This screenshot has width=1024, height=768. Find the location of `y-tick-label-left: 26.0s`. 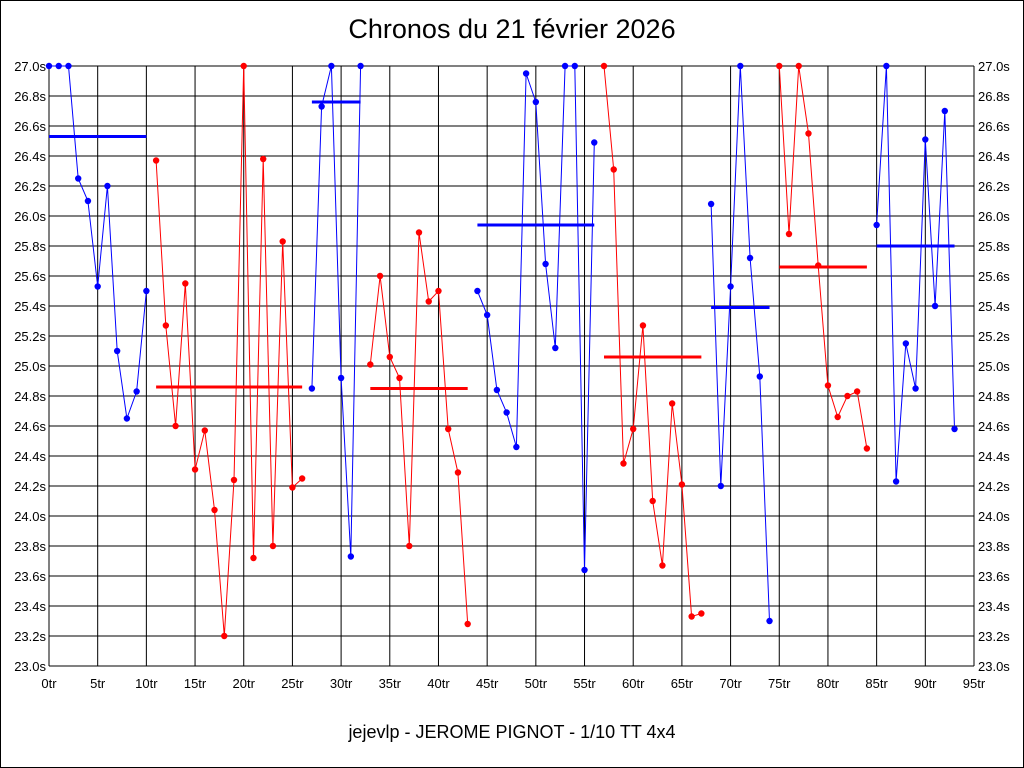

y-tick-label-left: 26.0s is located at coordinates (30, 216).